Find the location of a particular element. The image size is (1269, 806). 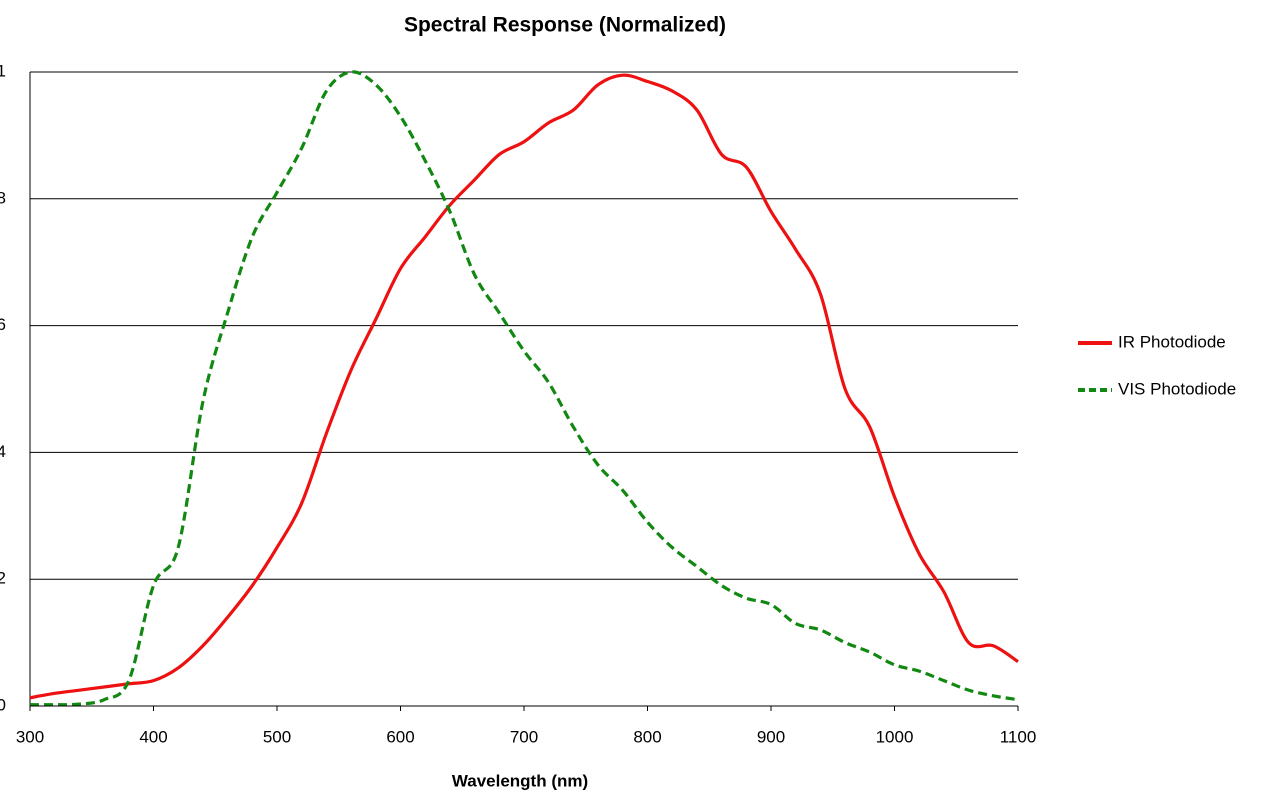

y-tick-label: 0.2 is located at coordinates (3, 578).